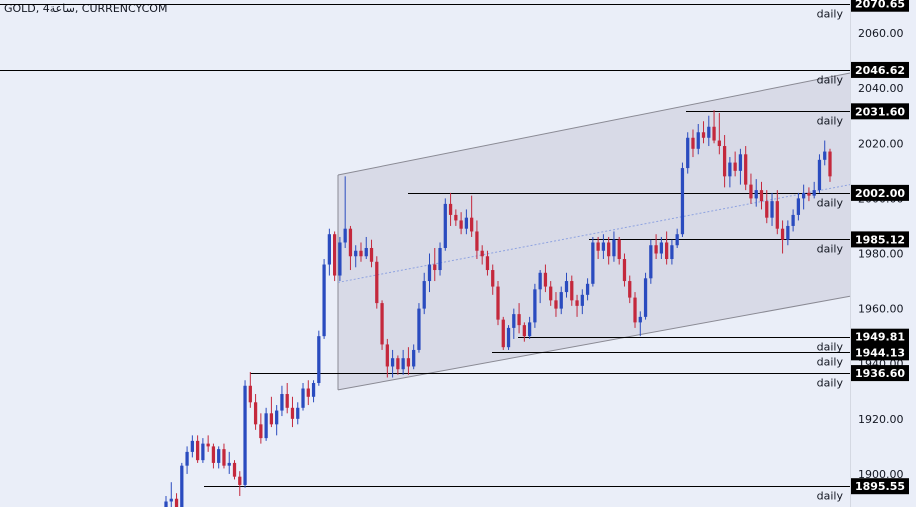  What do you see at coordinates (881, 143) in the screenshot?
I see `y-tick-label: 2020.00` at bounding box center [881, 143].